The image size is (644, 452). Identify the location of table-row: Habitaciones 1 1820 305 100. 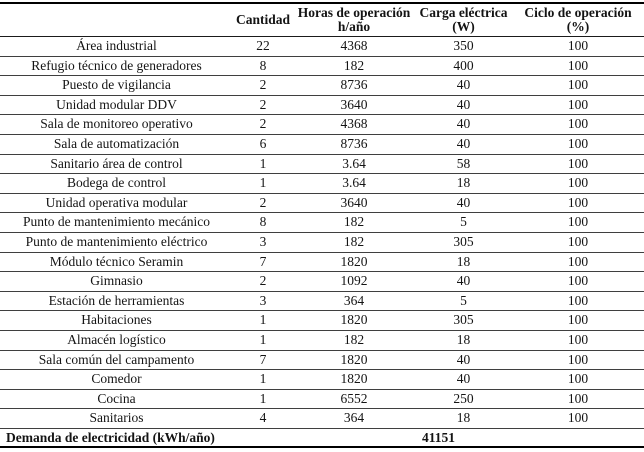
(322, 320).